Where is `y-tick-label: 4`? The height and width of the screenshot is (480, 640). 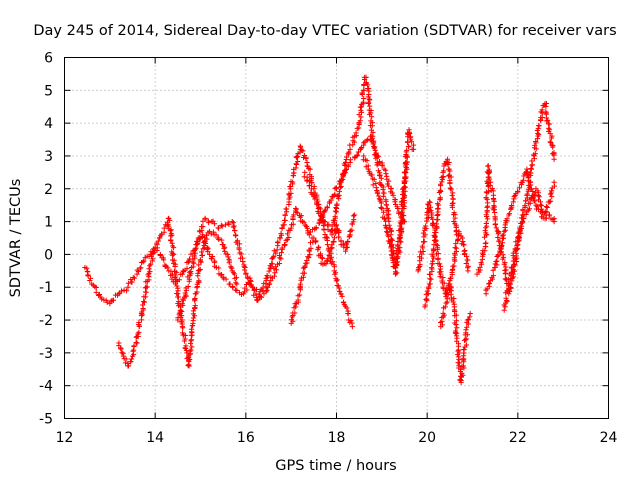
y-tick-label: 4 is located at coordinates (48, 124).